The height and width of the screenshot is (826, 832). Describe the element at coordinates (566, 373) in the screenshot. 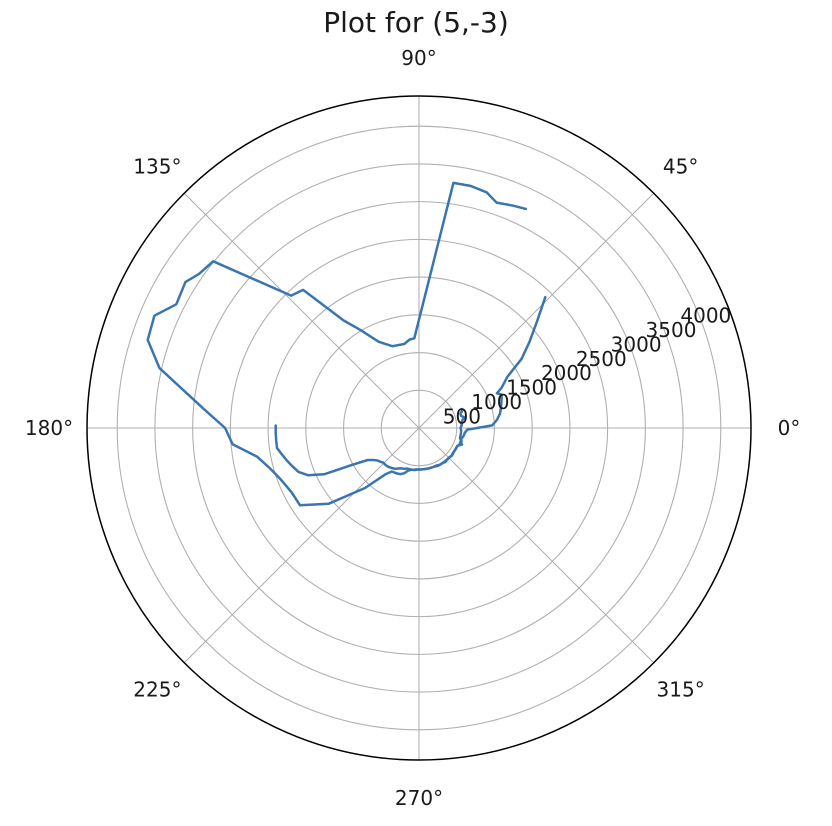

I see `radial-tick-label: 2000` at that location.